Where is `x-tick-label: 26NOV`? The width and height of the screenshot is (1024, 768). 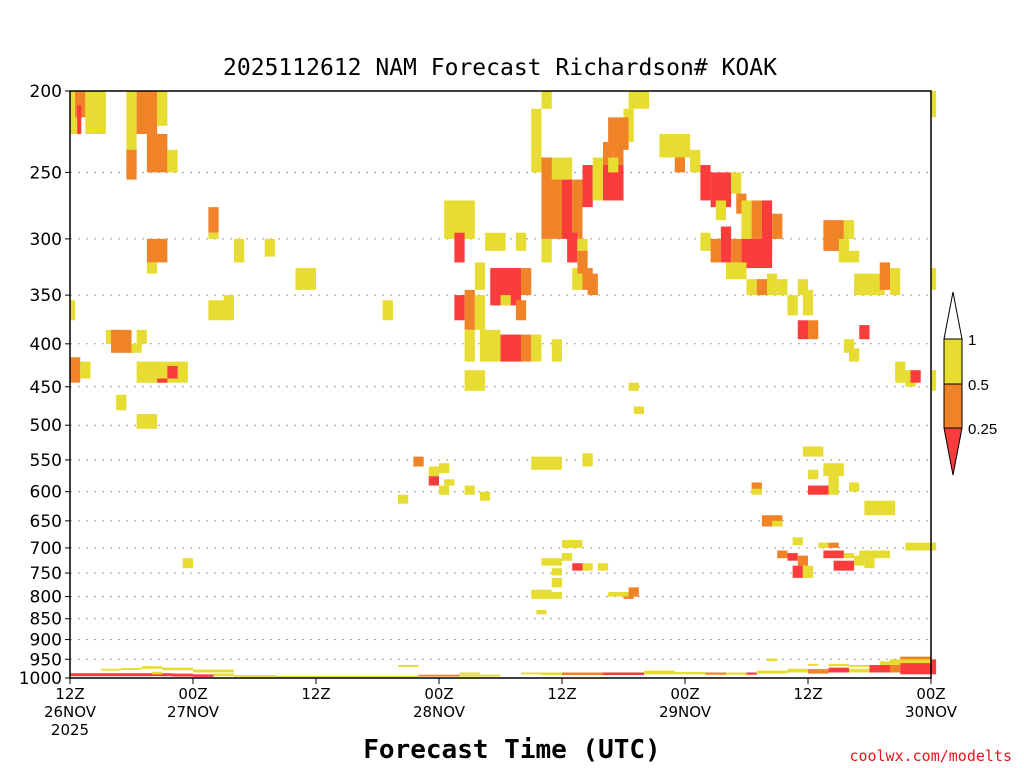
x-tick-label: 26NOV is located at coordinates (70, 712).